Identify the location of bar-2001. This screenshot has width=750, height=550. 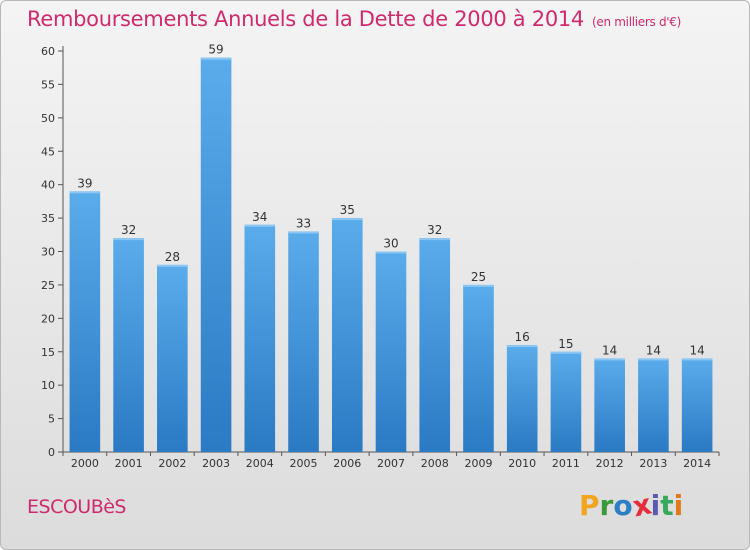
(128, 345).